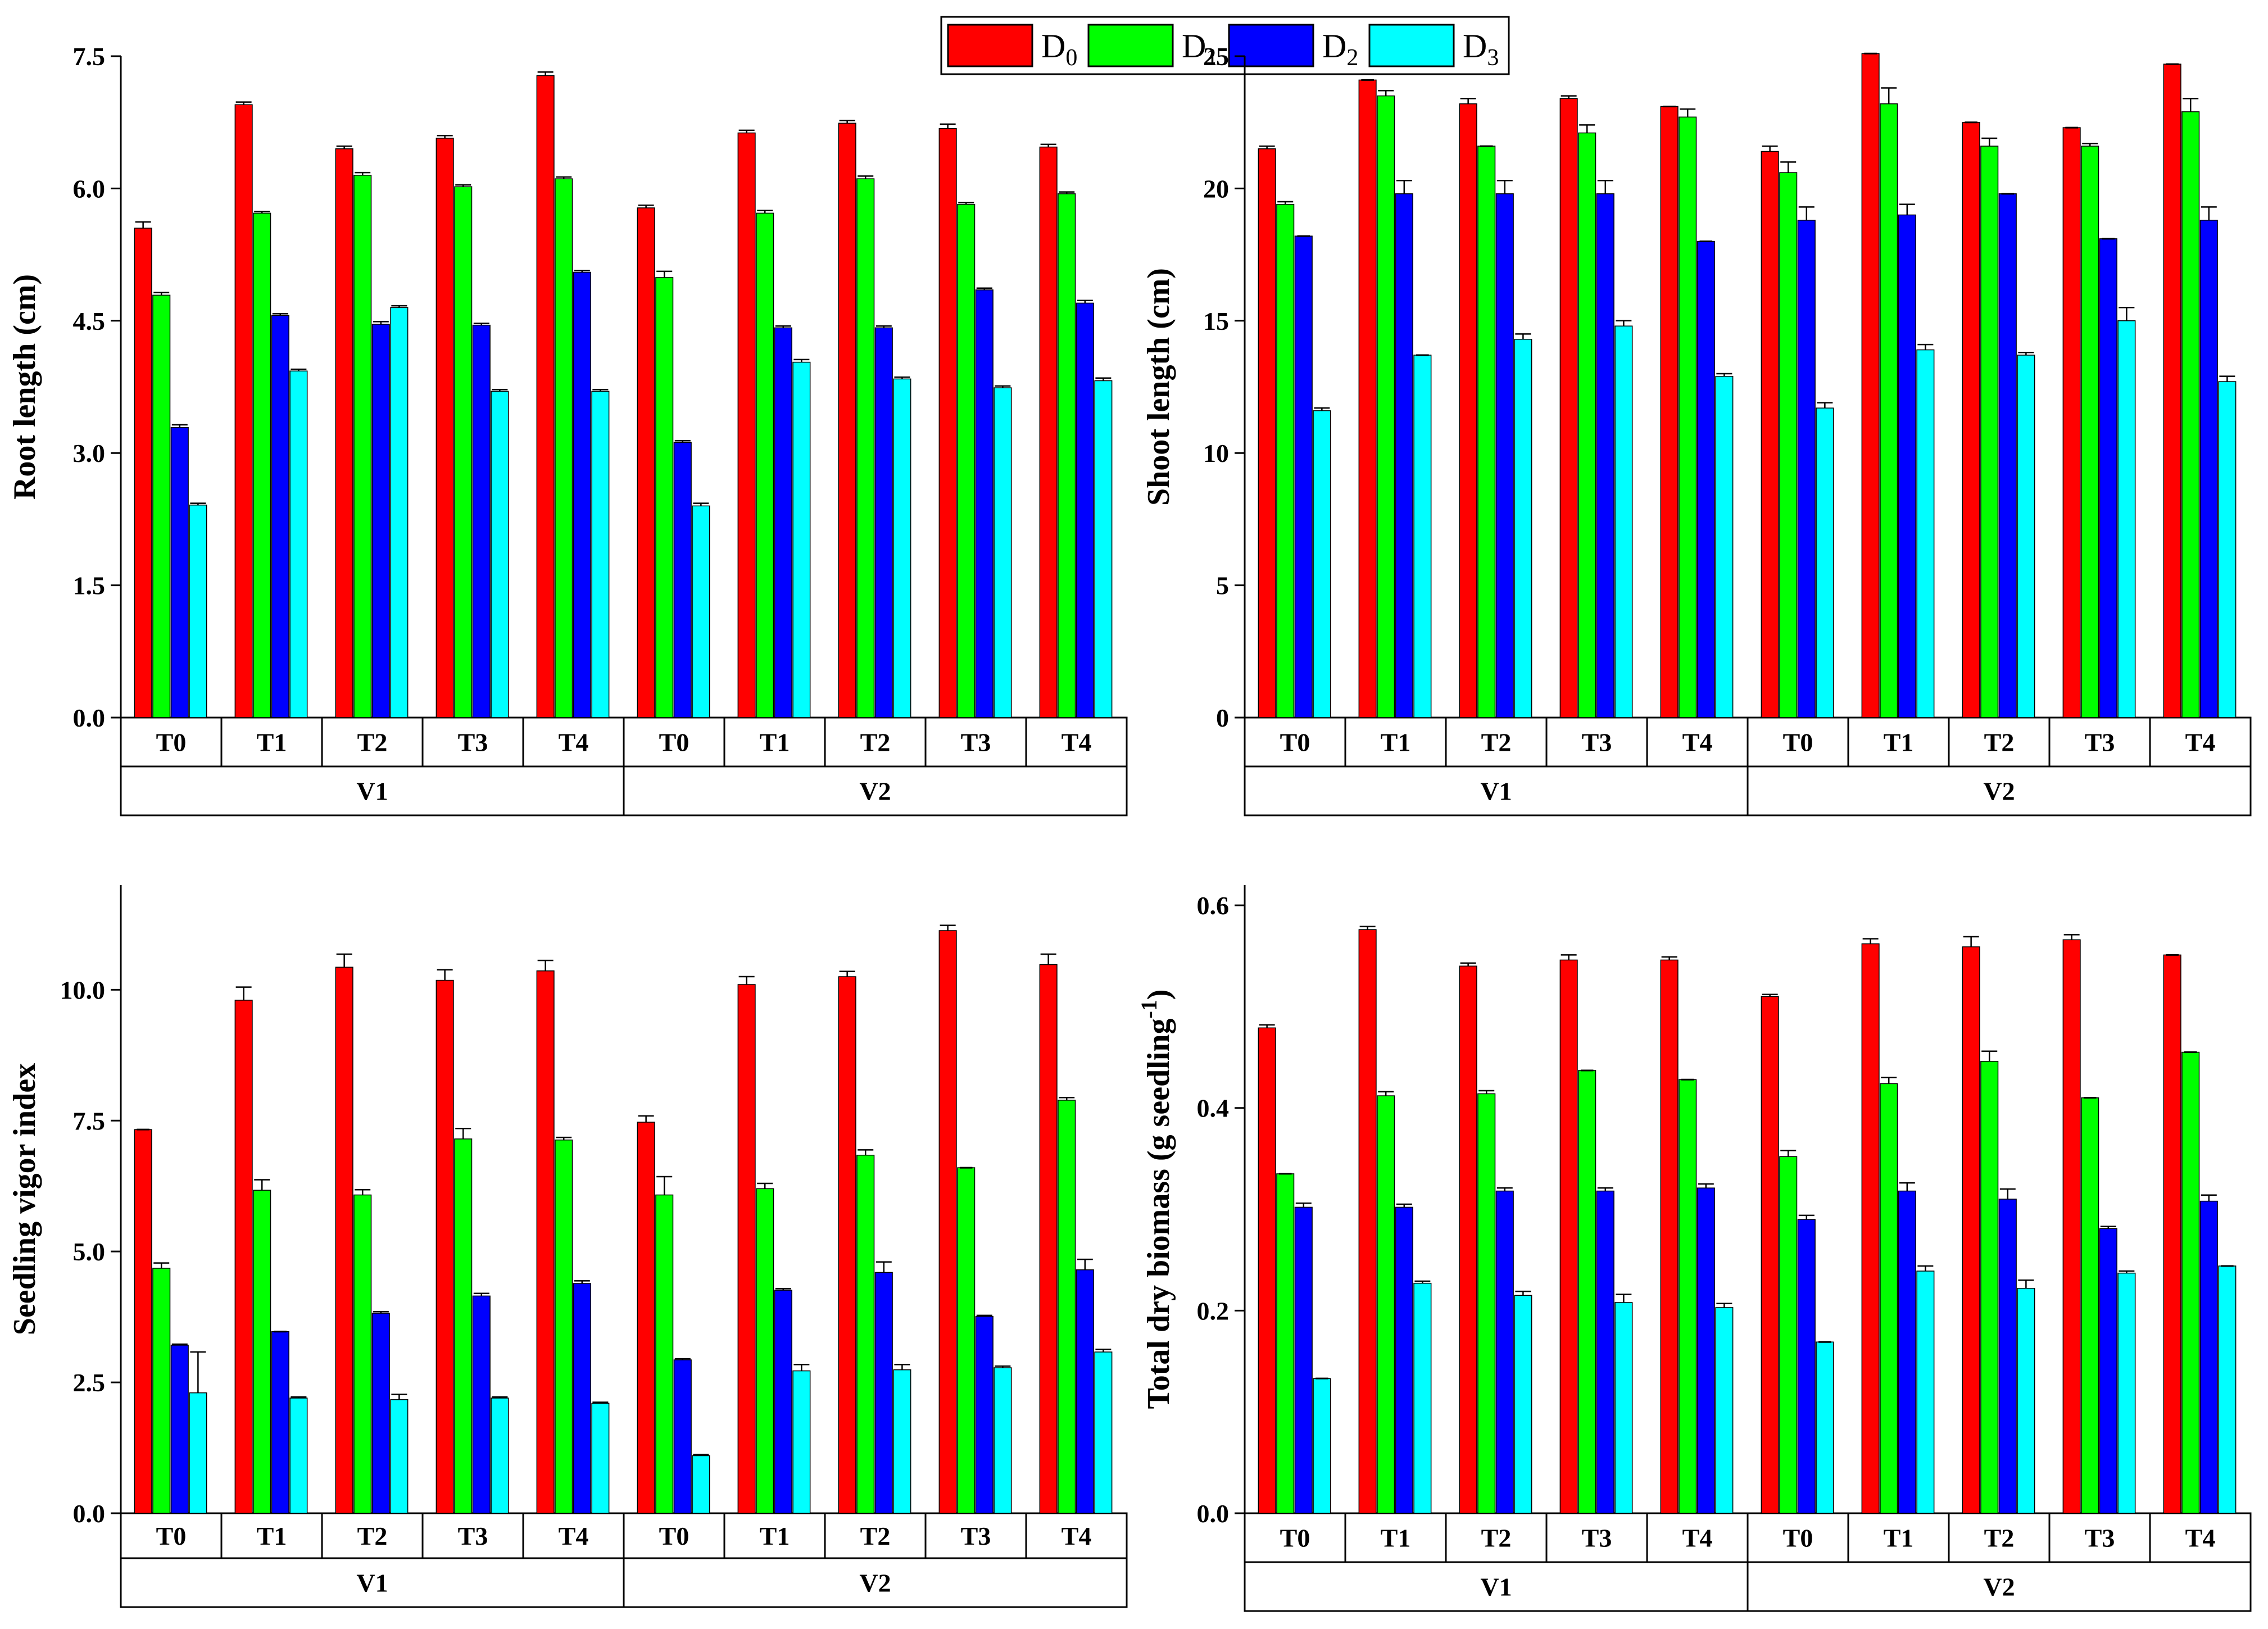 The height and width of the screenshot is (1629, 2268). Describe the element at coordinates (1412, 45) in the screenshot. I see `legend-swatch-d3` at that location.